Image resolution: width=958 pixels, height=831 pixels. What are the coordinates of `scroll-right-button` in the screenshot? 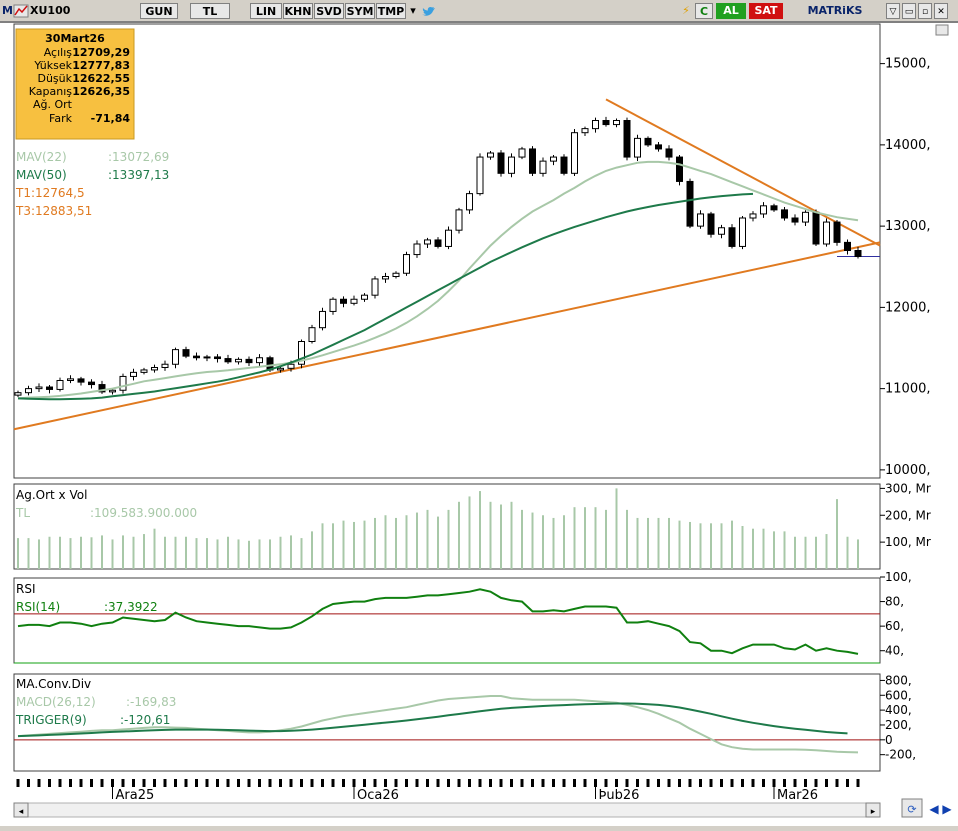 It's located at (873, 810).